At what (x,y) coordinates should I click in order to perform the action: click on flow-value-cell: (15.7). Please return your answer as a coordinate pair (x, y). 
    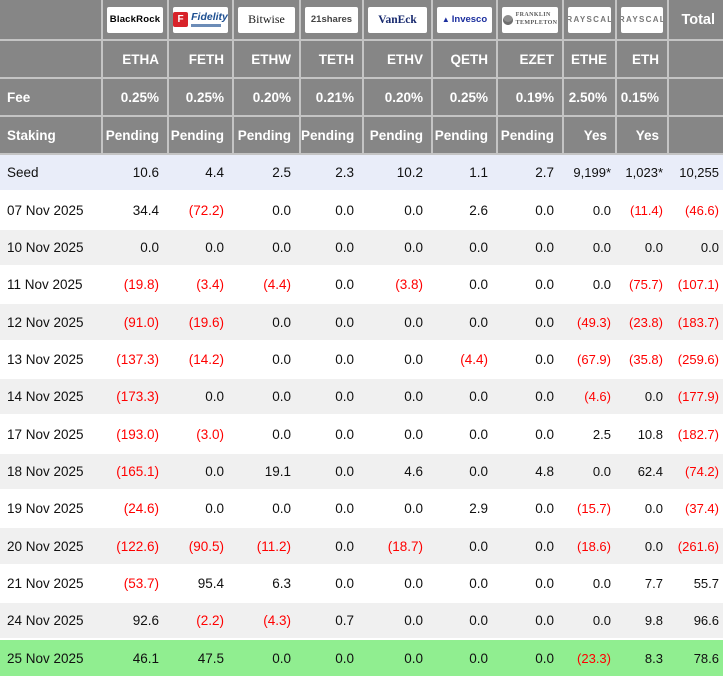
    Looking at the image, I should click on (594, 509).